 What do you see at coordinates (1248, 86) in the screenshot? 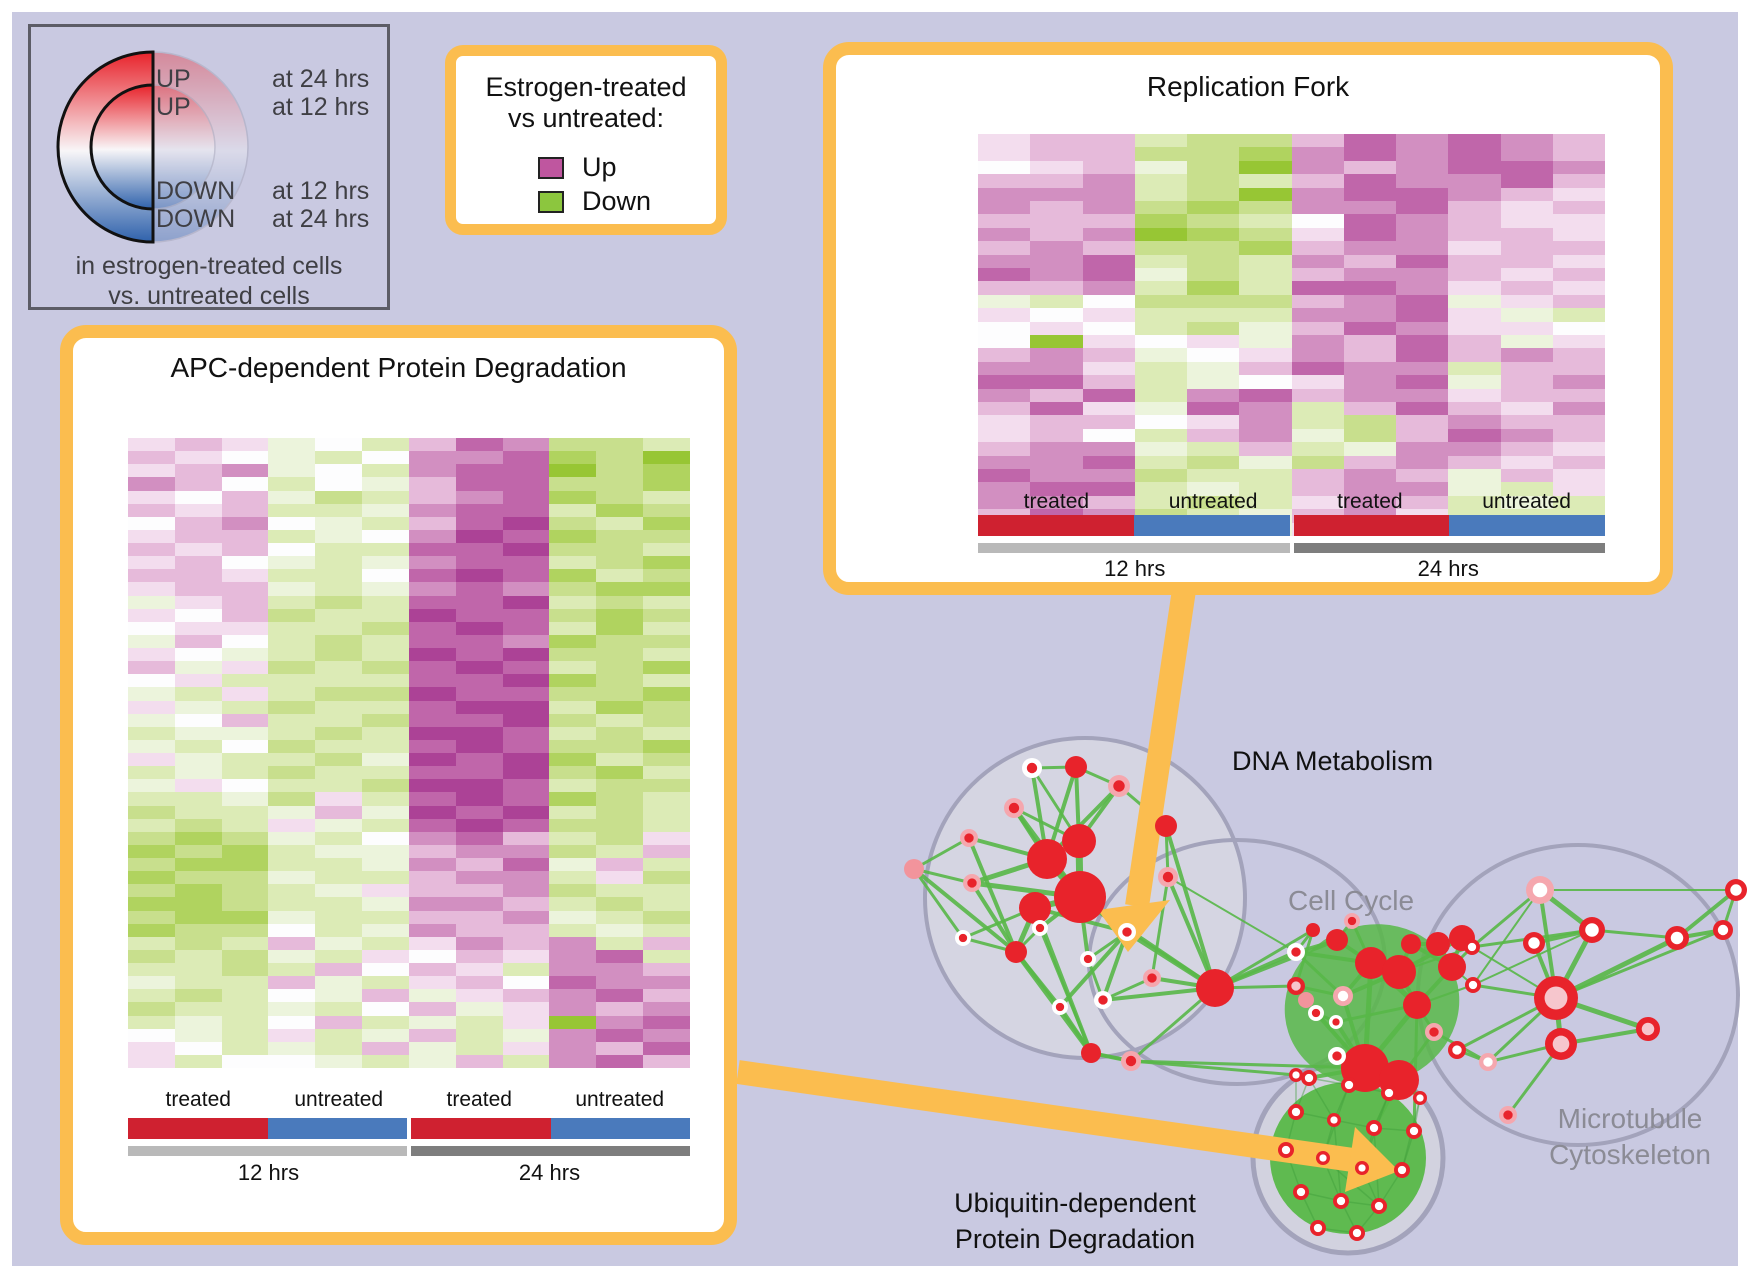
I see `replication-fork-title: Replication Fork` at bounding box center [1248, 86].